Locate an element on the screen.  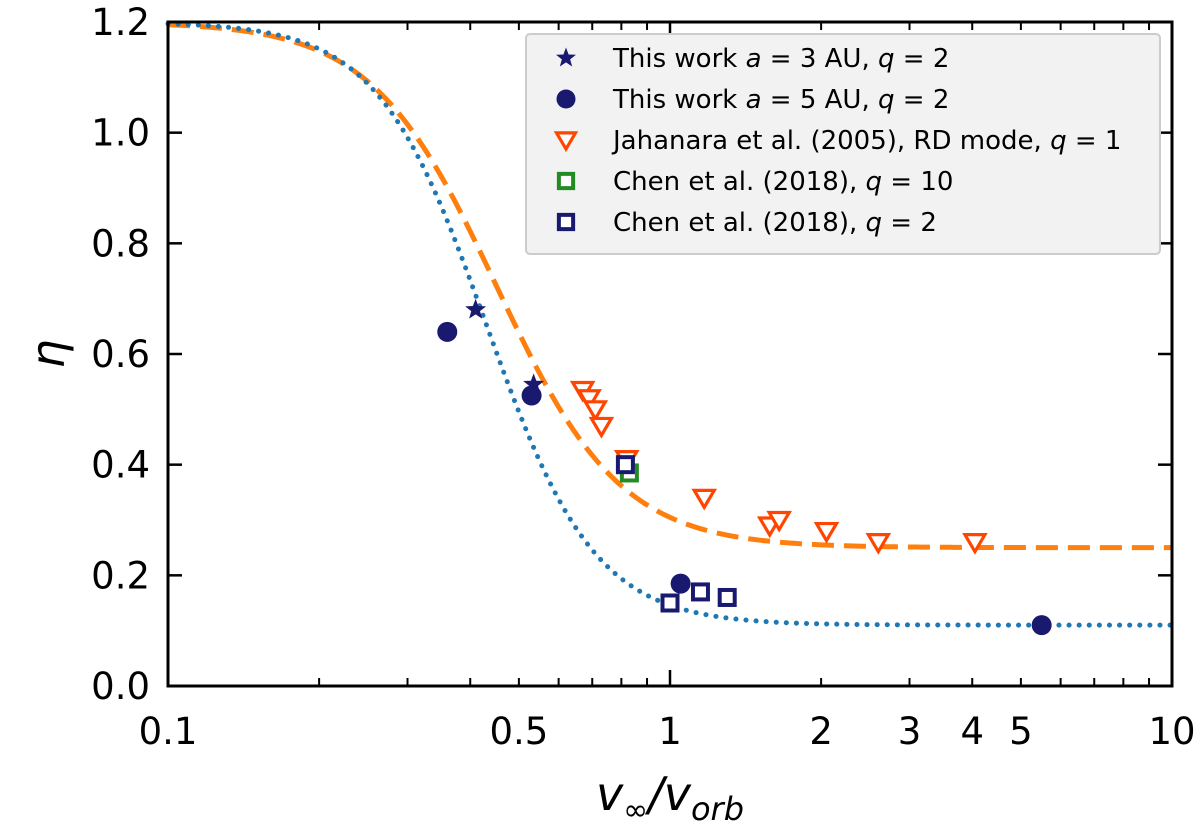
x-tick-label-2: 1 is located at coordinates (670, 731).